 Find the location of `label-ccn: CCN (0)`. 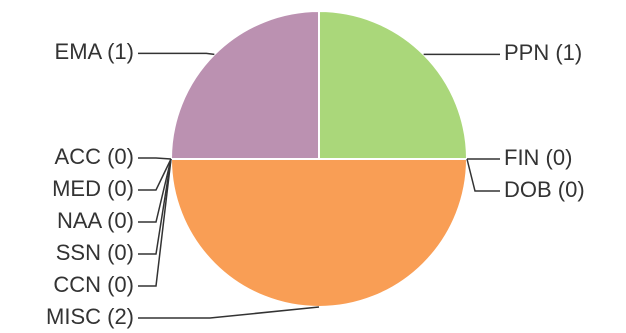

label-ccn: CCN (0) is located at coordinates (93, 284).